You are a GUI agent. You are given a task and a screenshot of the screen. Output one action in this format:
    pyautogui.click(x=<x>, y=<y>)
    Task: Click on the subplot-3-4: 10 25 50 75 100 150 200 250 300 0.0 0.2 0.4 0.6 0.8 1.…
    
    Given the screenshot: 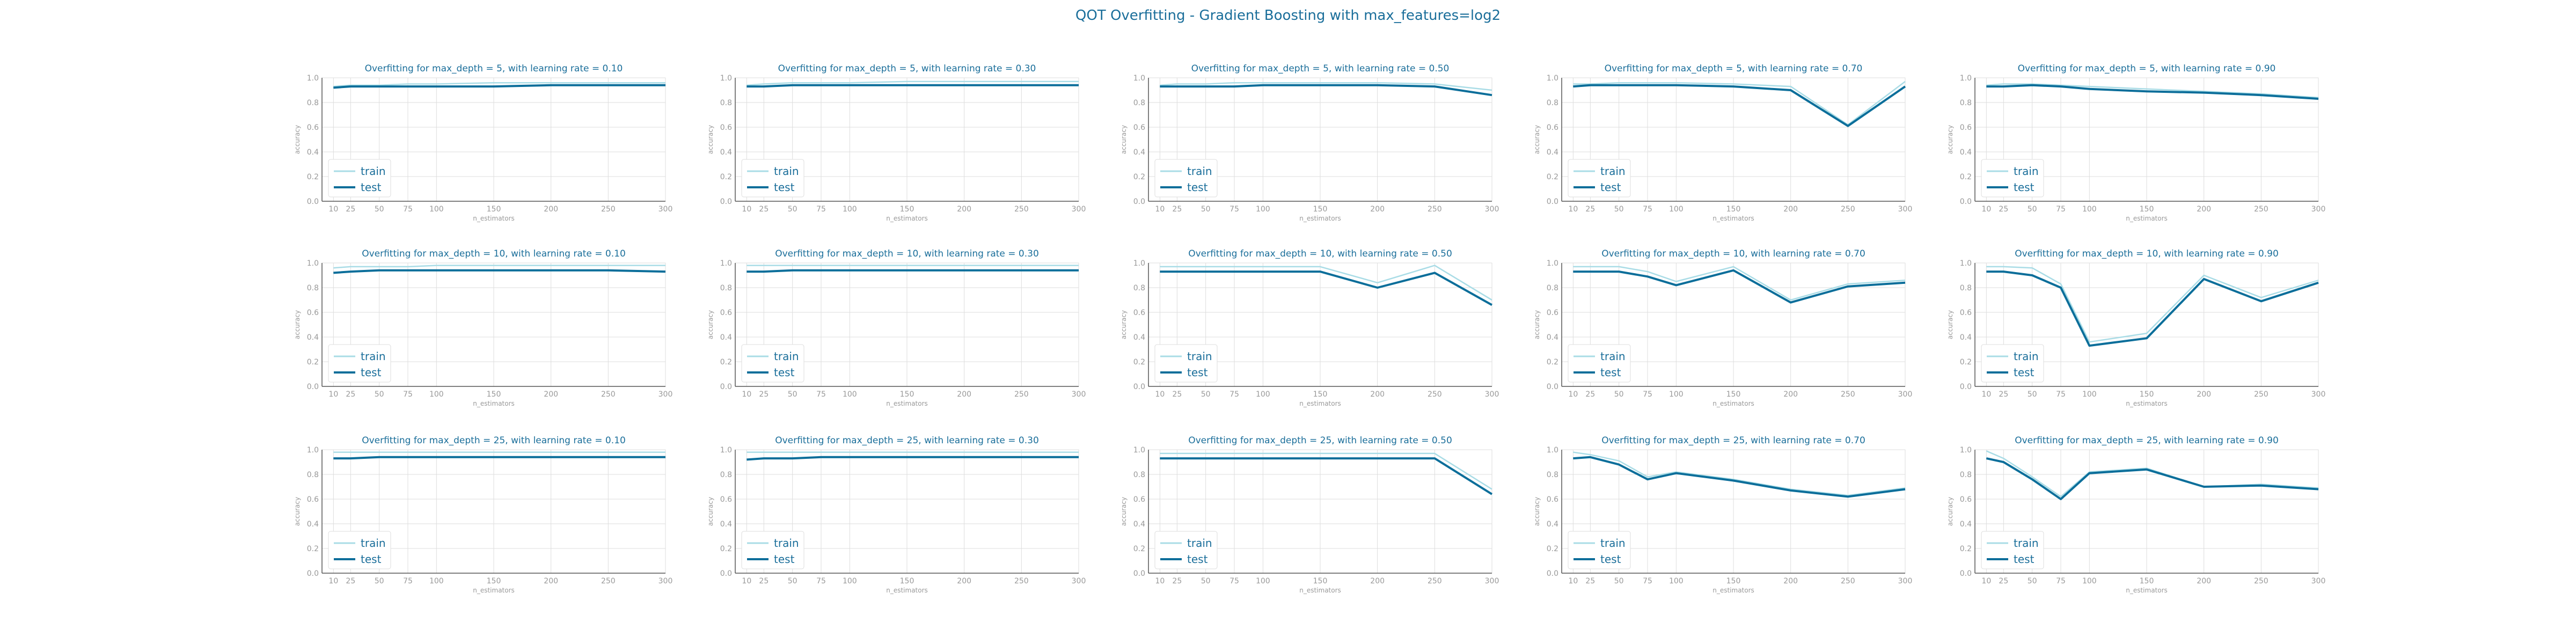 What is the action you would take?
    pyautogui.click(x=1722, y=514)
    